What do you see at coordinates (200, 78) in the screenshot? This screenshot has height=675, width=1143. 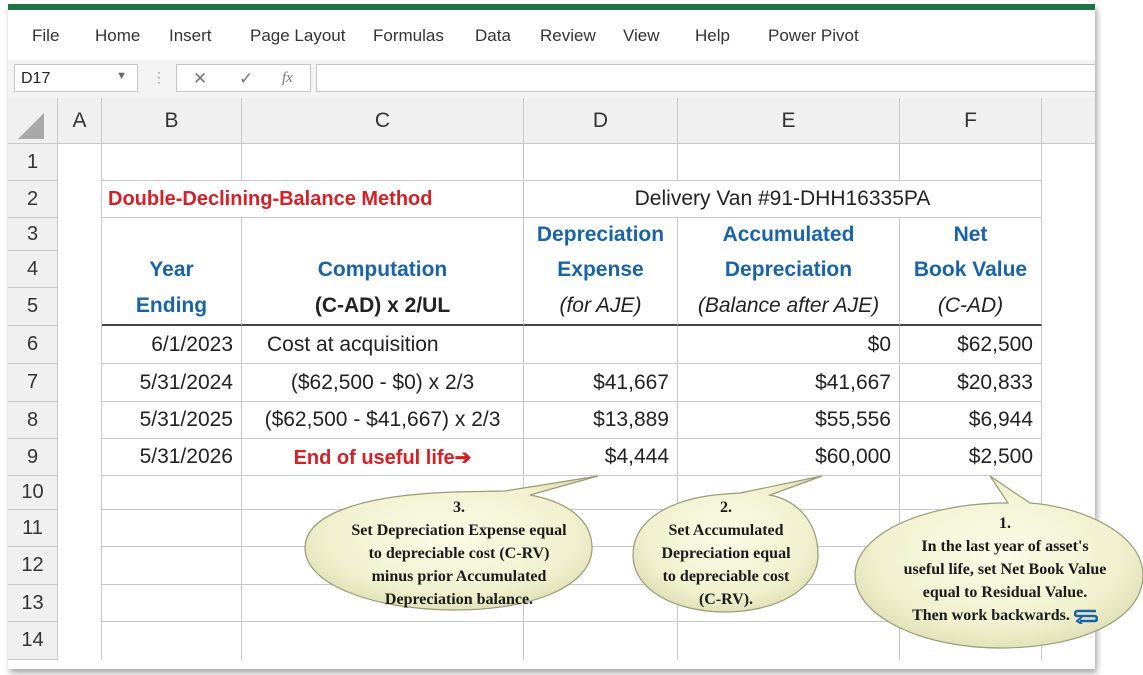 I see `cancel-icon: ✕` at bounding box center [200, 78].